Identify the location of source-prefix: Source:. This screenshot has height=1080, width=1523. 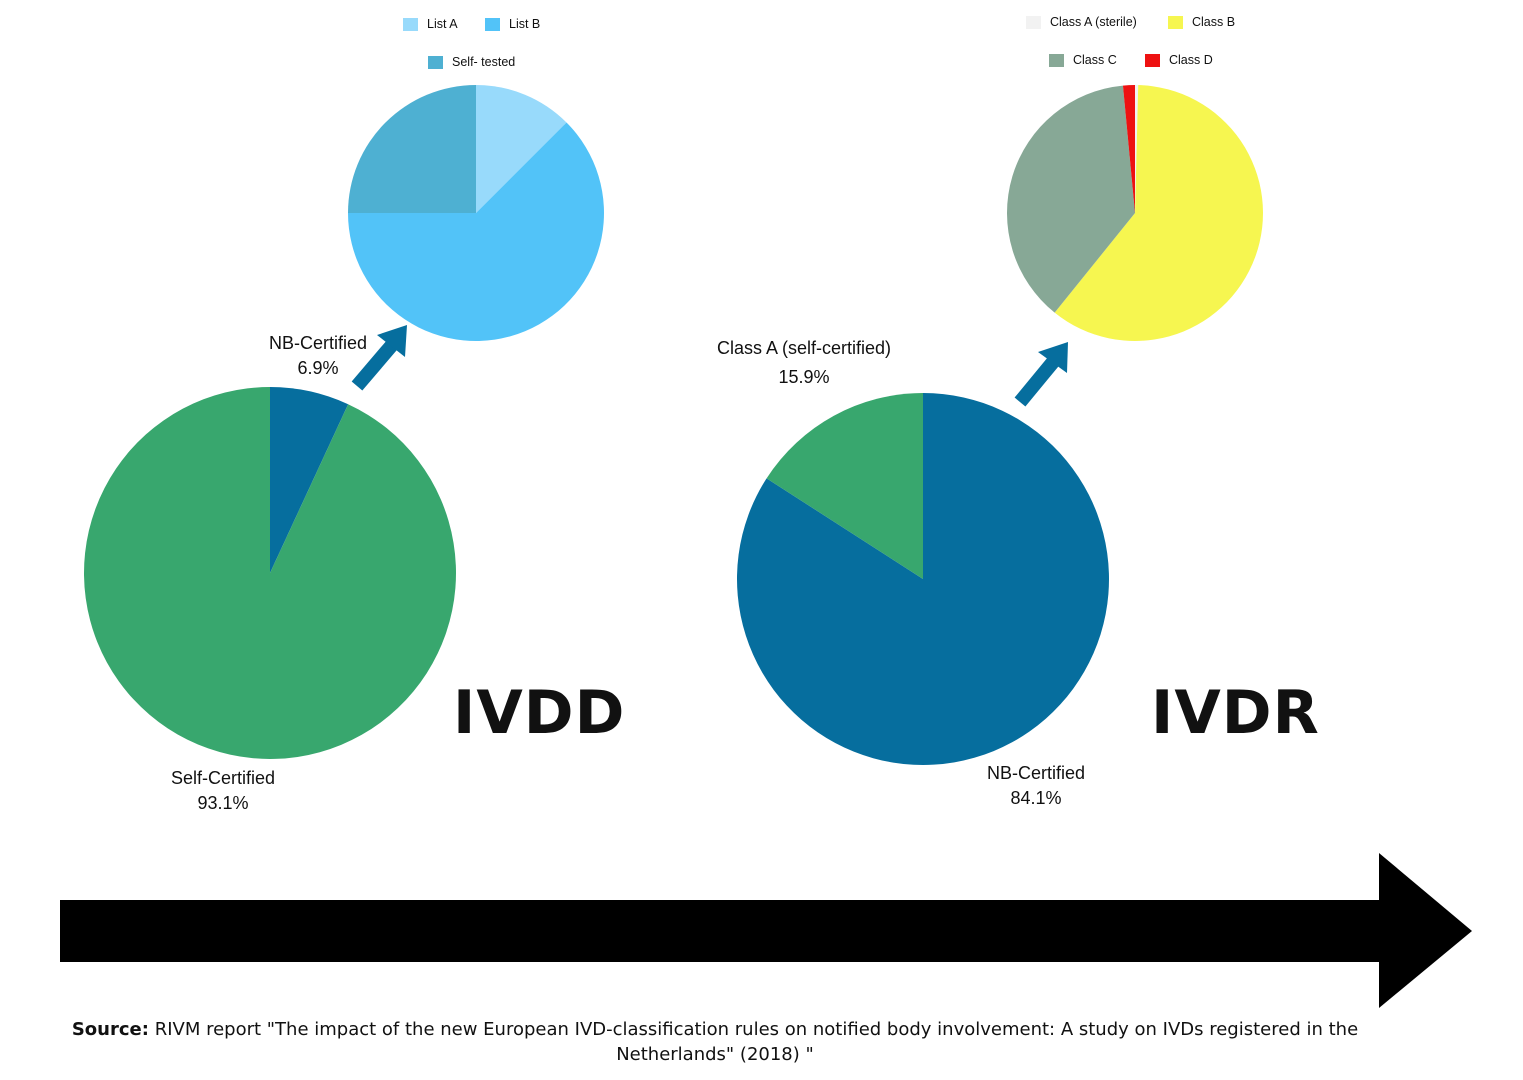
(110, 1029).